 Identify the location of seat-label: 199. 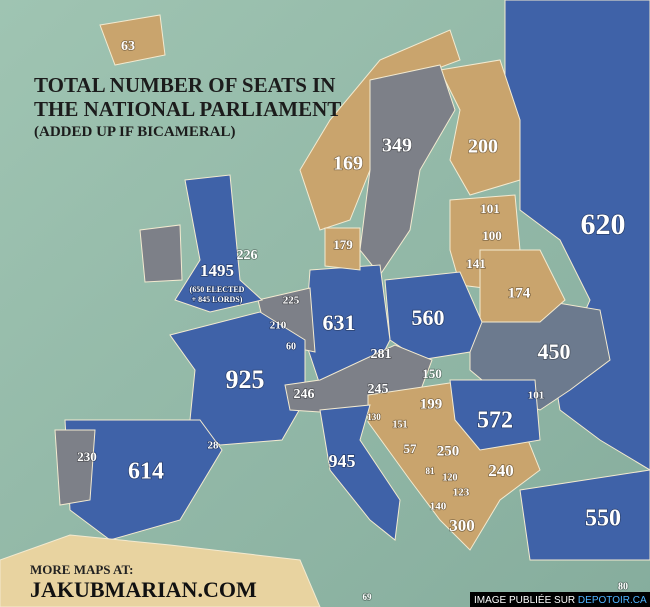
(431, 404).